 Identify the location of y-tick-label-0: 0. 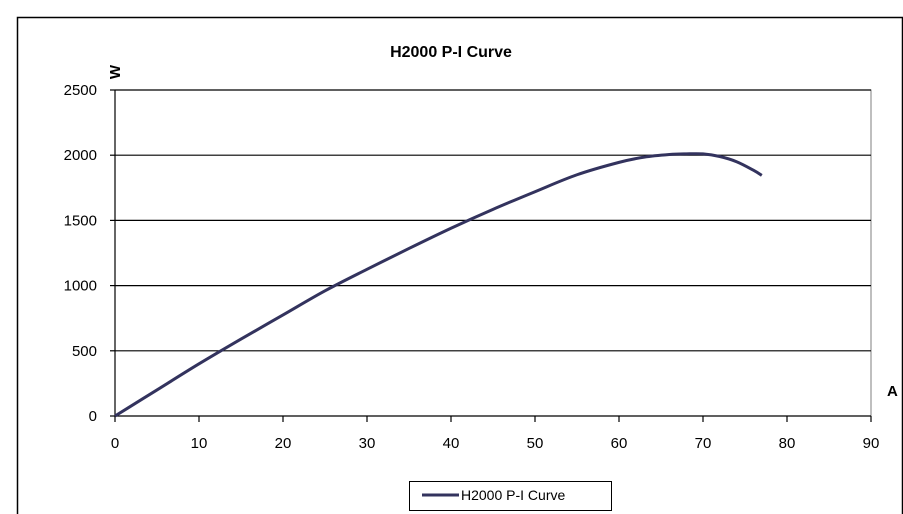
(93, 416).